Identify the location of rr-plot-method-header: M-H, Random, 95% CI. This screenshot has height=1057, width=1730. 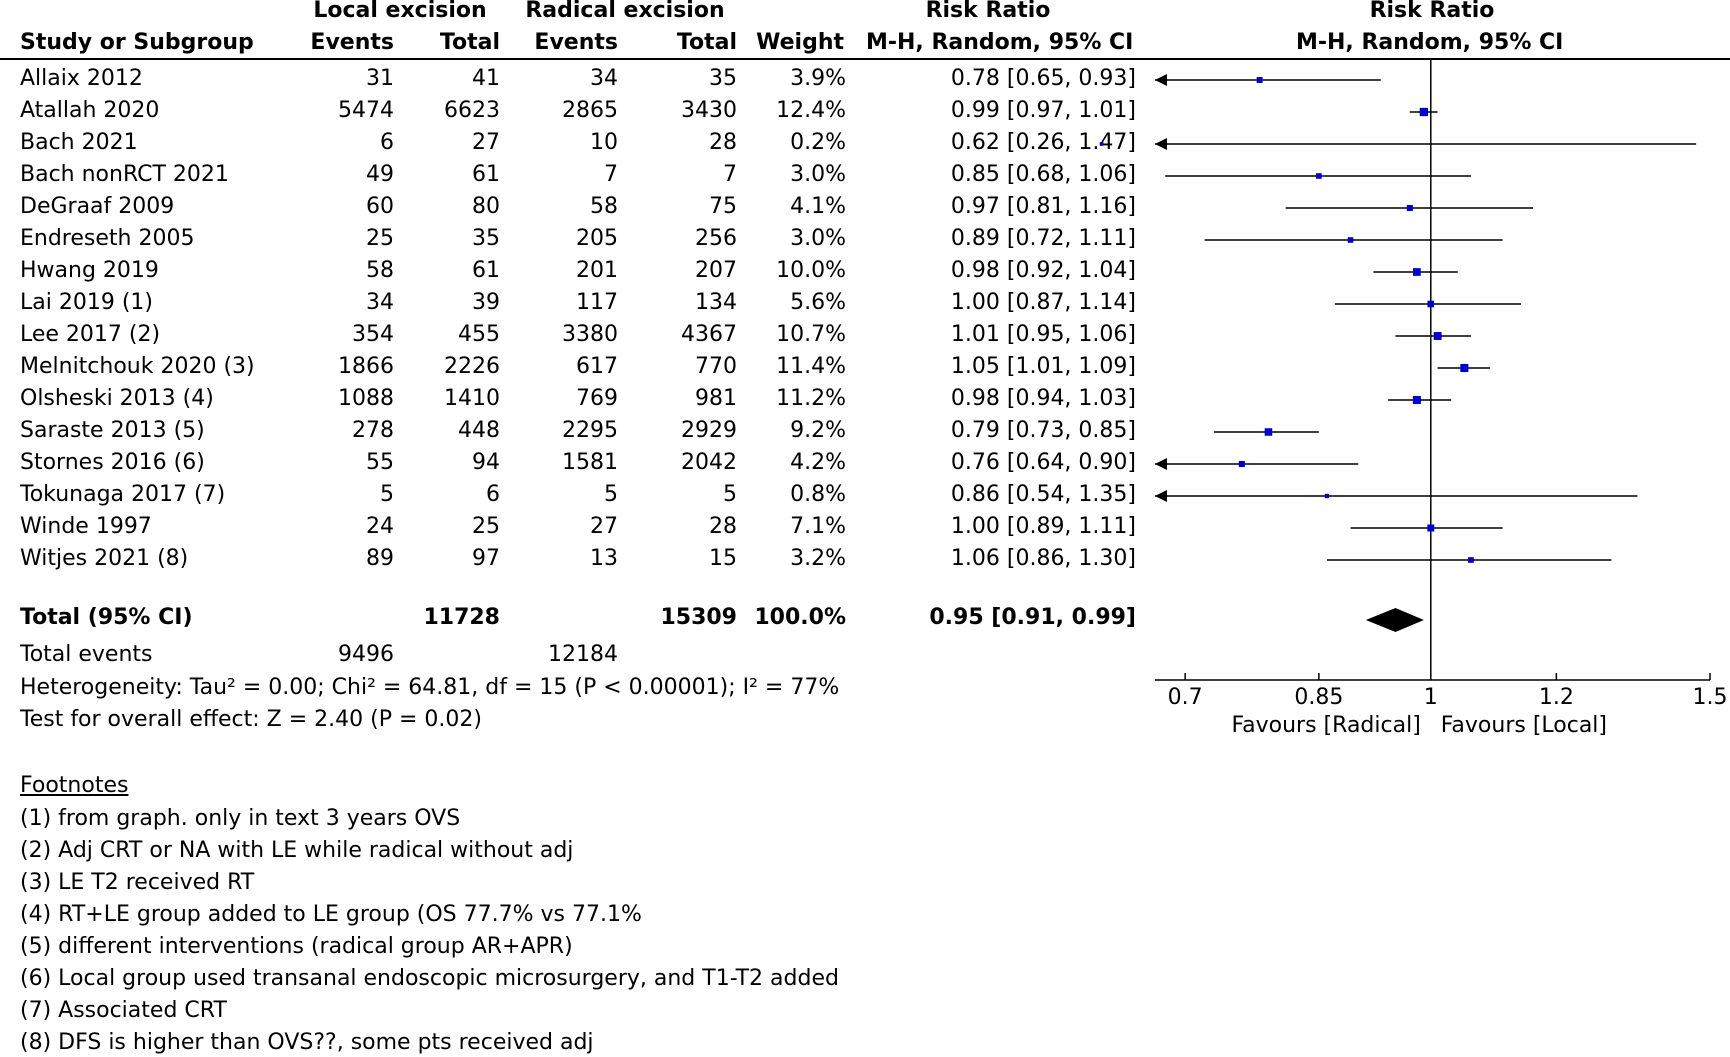
(1430, 42).